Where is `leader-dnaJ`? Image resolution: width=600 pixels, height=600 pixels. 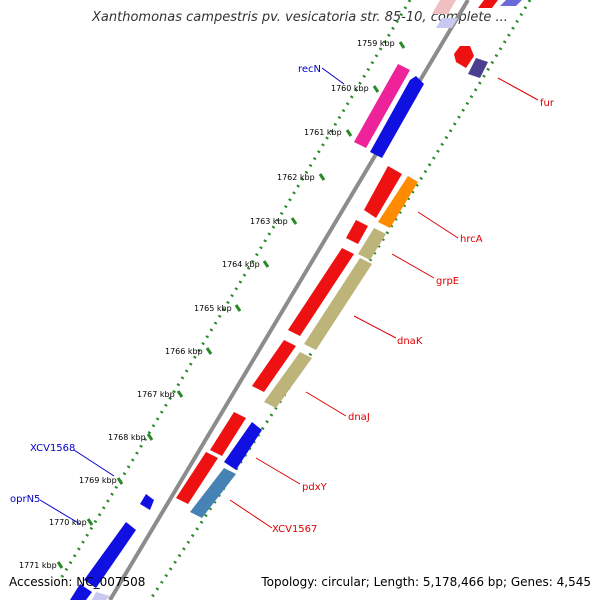
leader-dnaJ is located at coordinates (326, 404).